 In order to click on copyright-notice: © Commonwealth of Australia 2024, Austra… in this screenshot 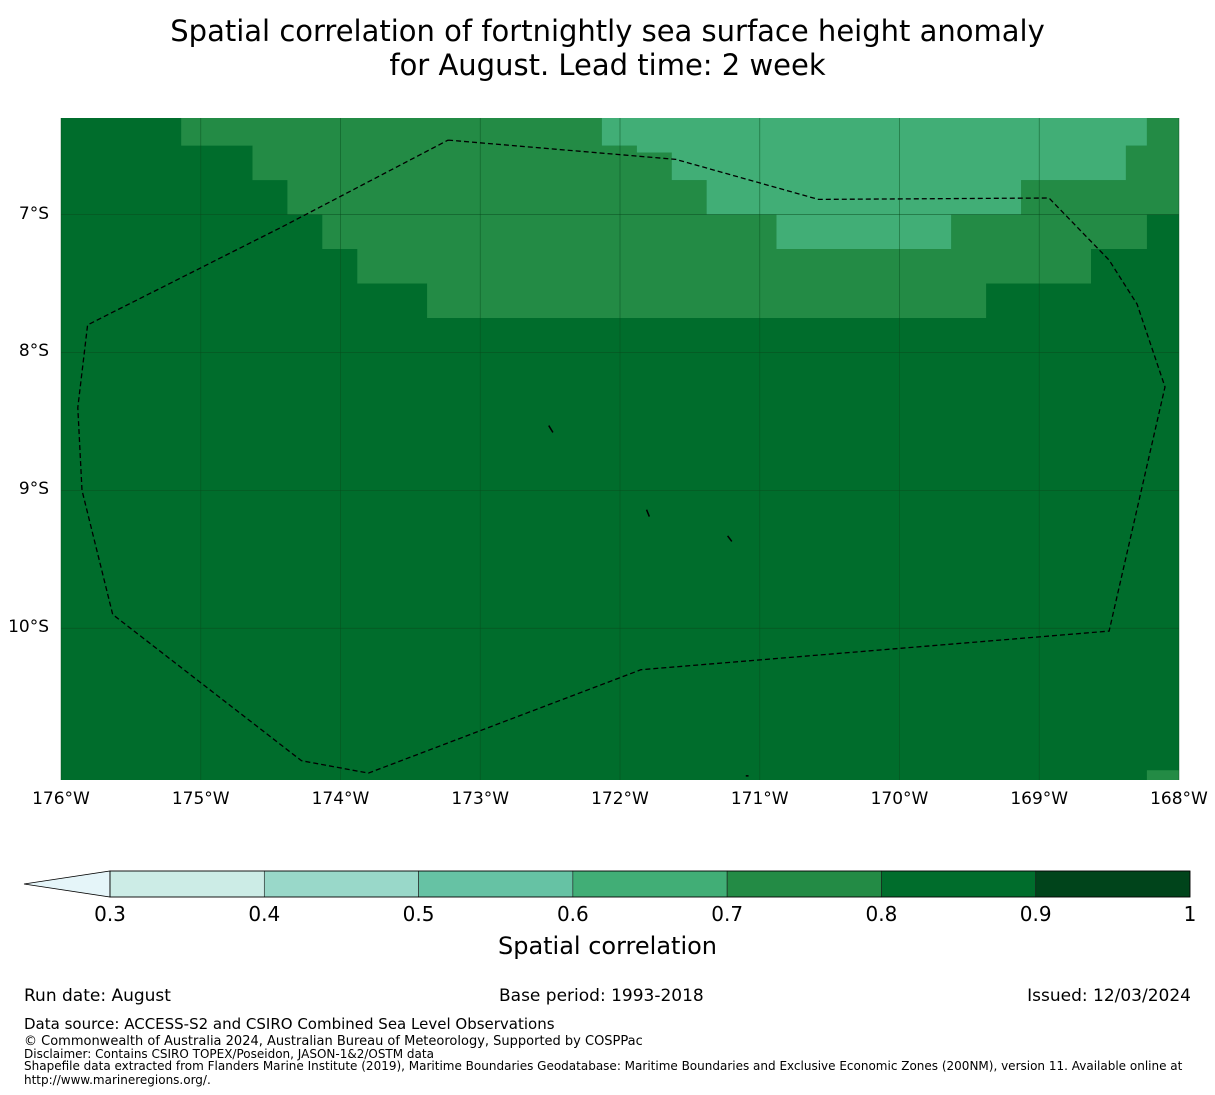, I will do `click(333, 1041)`.